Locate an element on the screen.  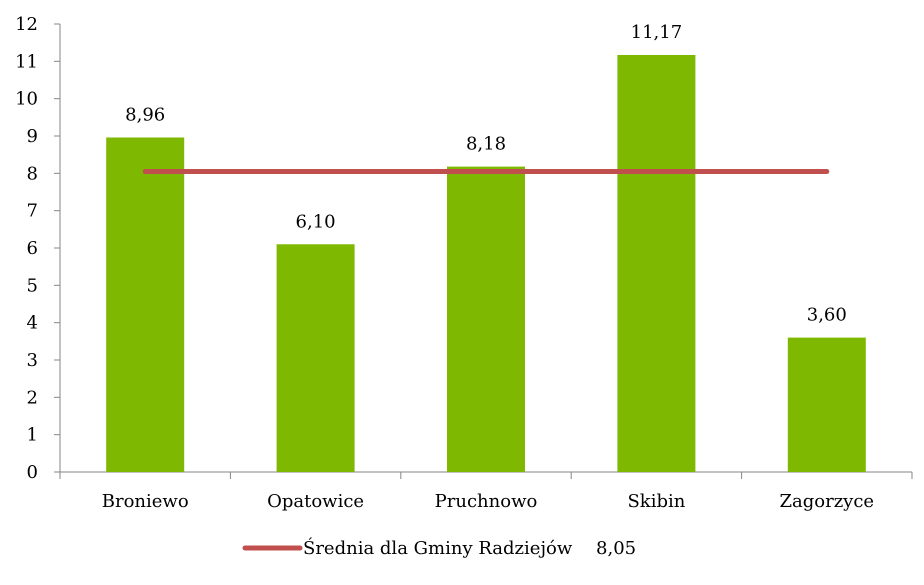
x-category-label: Zagorzyce is located at coordinates (827, 501).